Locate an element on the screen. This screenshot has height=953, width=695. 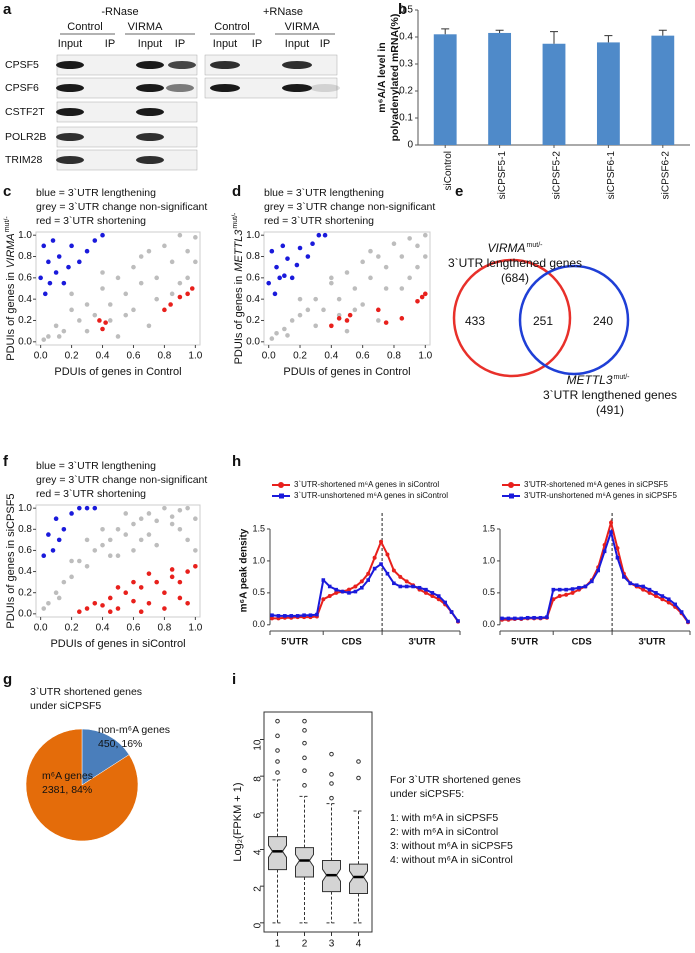
panel-label: d is located at coordinates (236, 191).